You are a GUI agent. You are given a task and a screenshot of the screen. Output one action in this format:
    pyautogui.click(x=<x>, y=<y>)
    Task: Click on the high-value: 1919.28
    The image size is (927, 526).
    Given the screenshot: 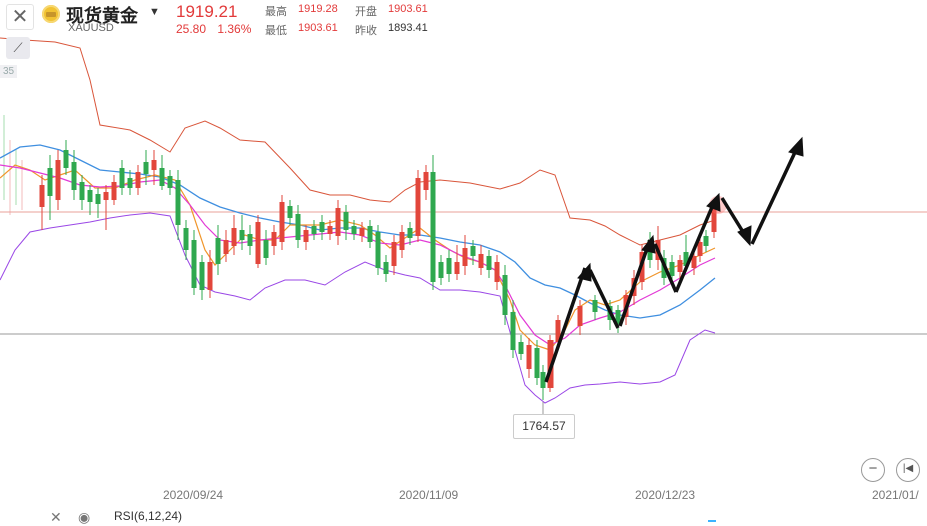 What is the action you would take?
    pyautogui.click(x=318, y=9)
    